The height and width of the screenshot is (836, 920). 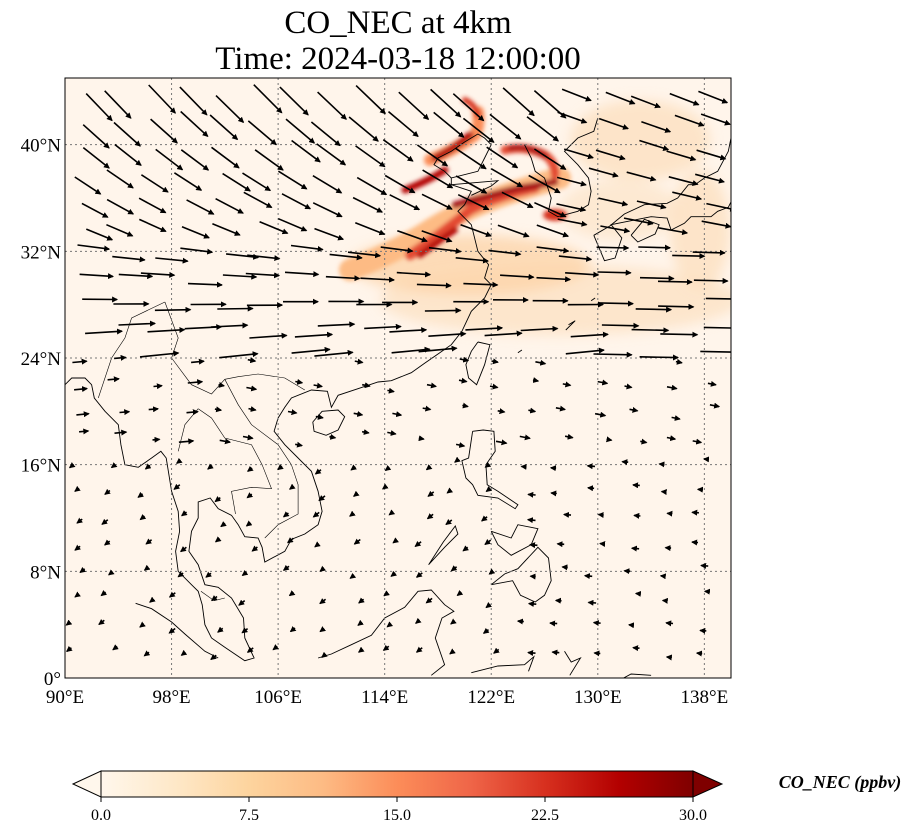 I want to click on colorbar-tick-label: 30.0, so click(x=693, y=815).